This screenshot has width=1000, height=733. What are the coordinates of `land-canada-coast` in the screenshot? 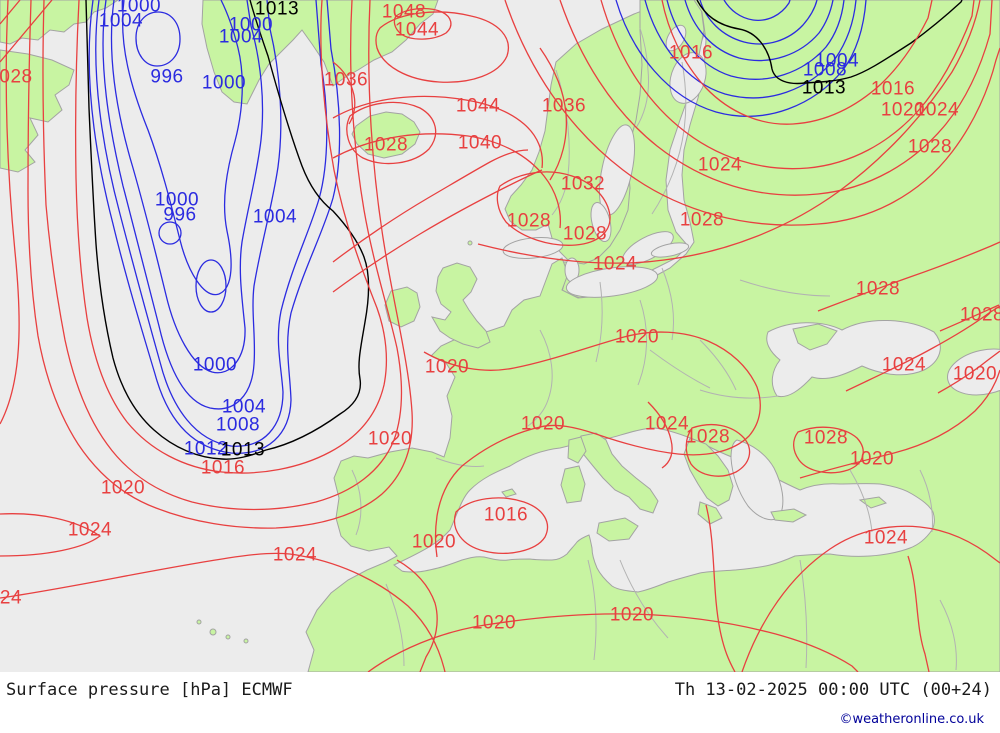 It's located at (37, 111).